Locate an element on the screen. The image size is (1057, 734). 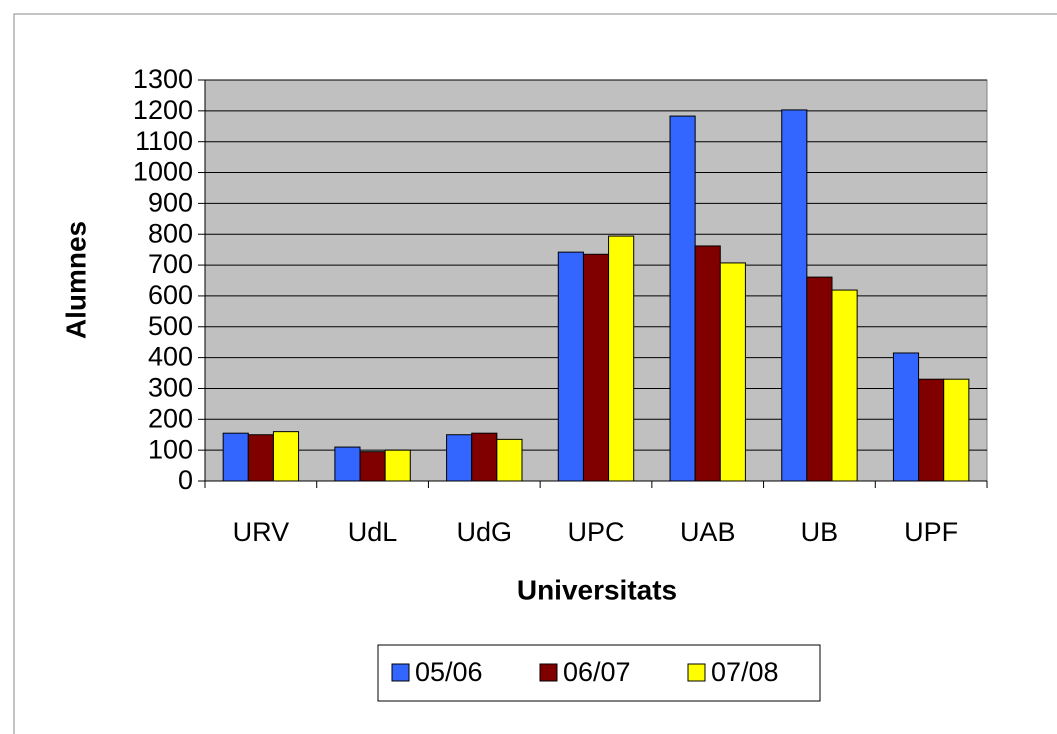
y-tick-label: 400 is located at coordinates (170, 357).